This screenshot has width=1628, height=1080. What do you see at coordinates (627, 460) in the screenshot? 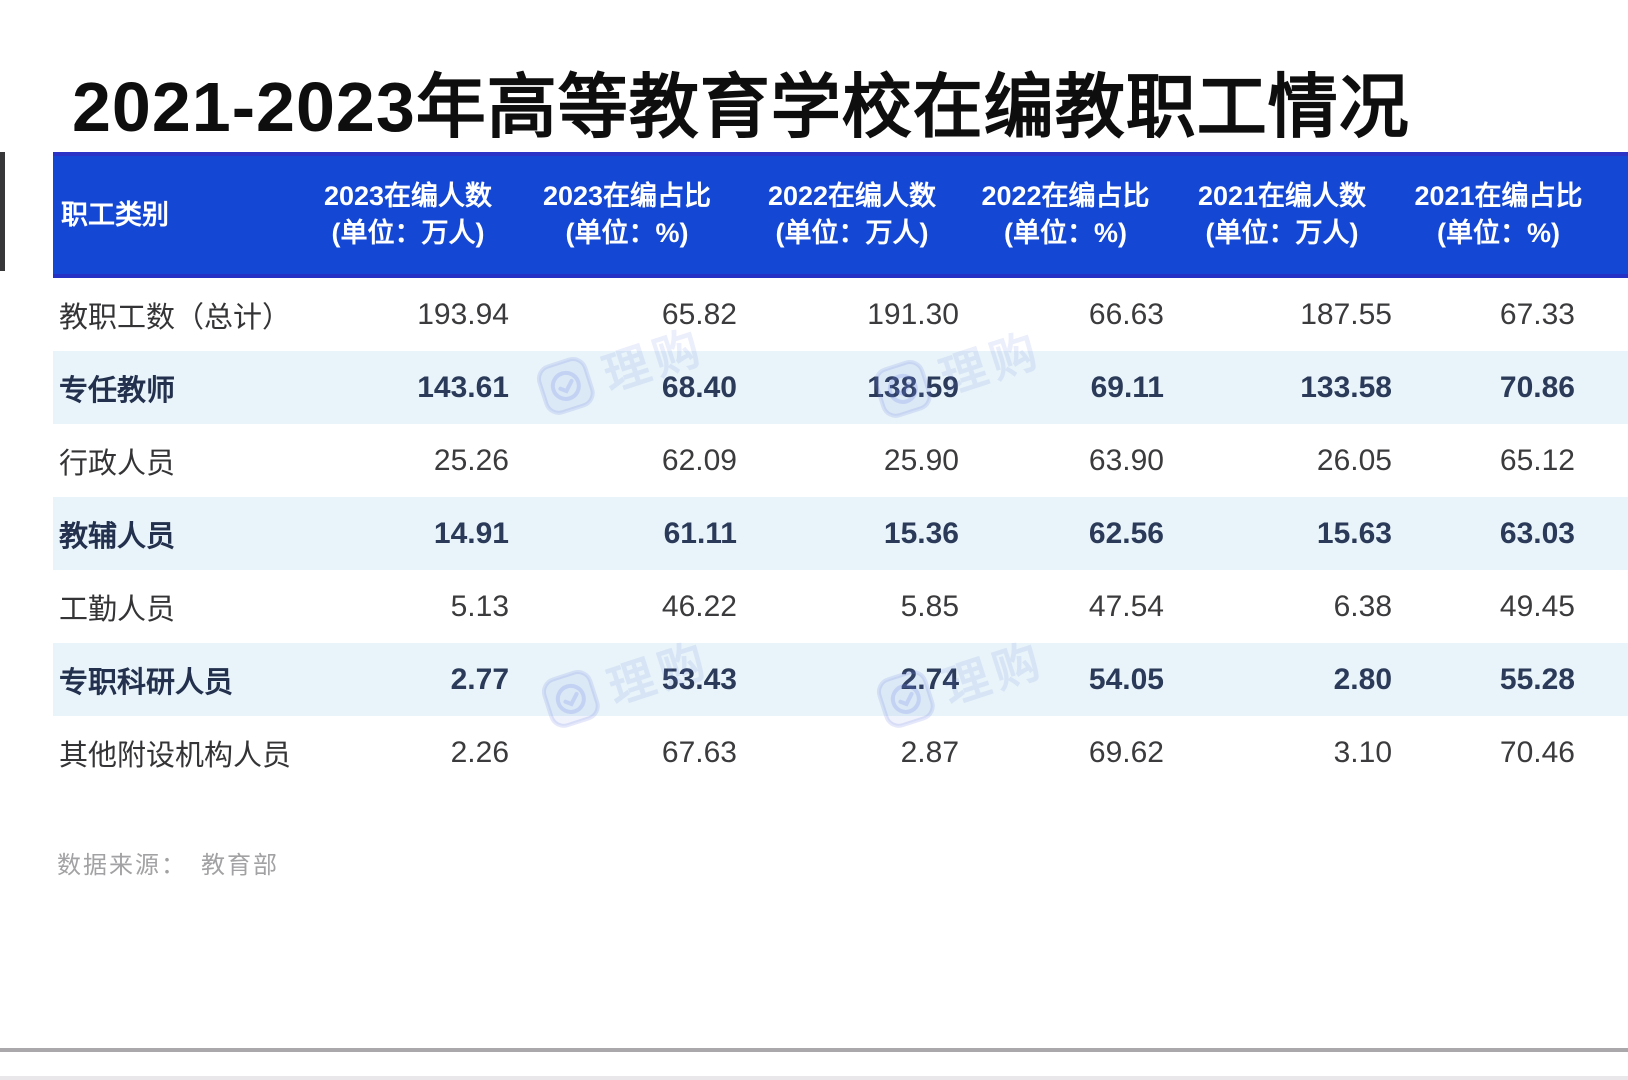
I see `cell-value: 62.09` at bounding box center [627, 460].